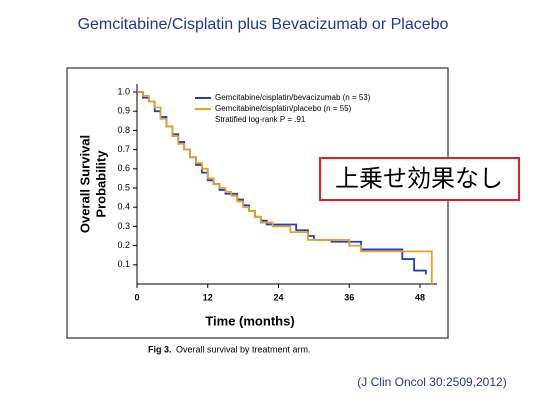 The height and width of the screenshot is (403, 540). I want to click on y-tick-label: 0.3, so click(123, 226).